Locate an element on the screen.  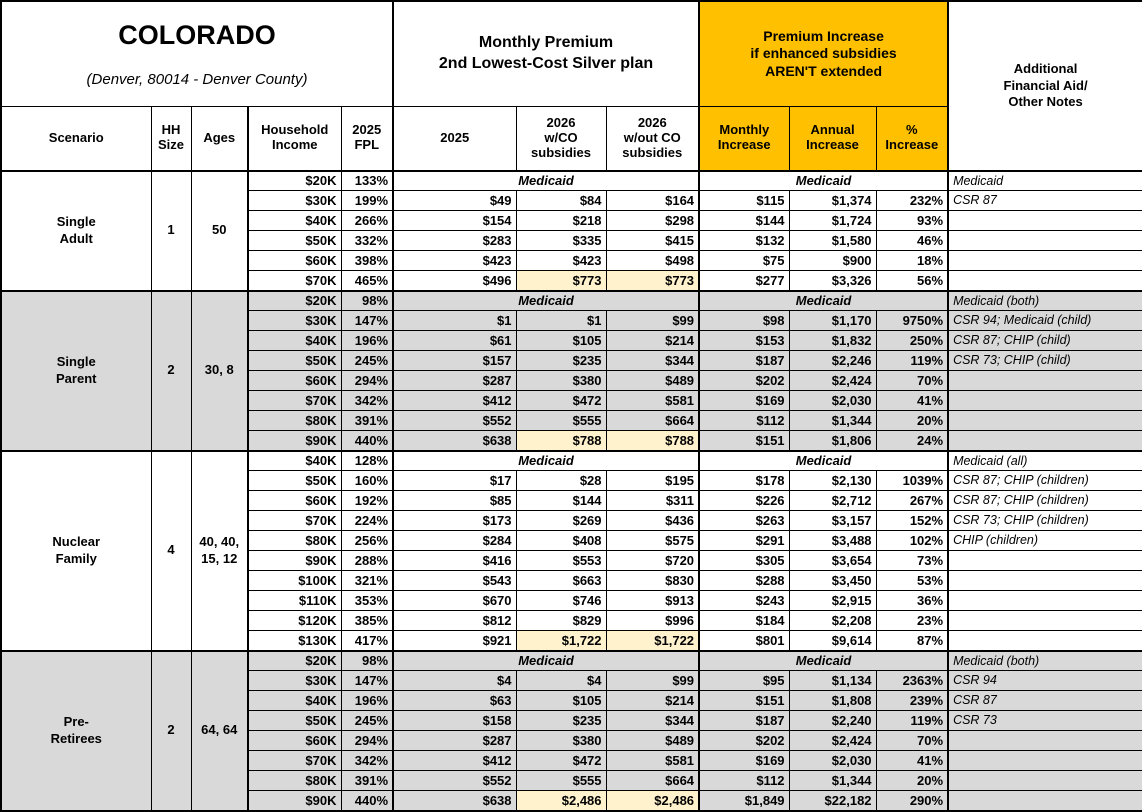
notes-column-header: Additional Financial Aid/ Other Notes is located at coordinates (1044, 86).